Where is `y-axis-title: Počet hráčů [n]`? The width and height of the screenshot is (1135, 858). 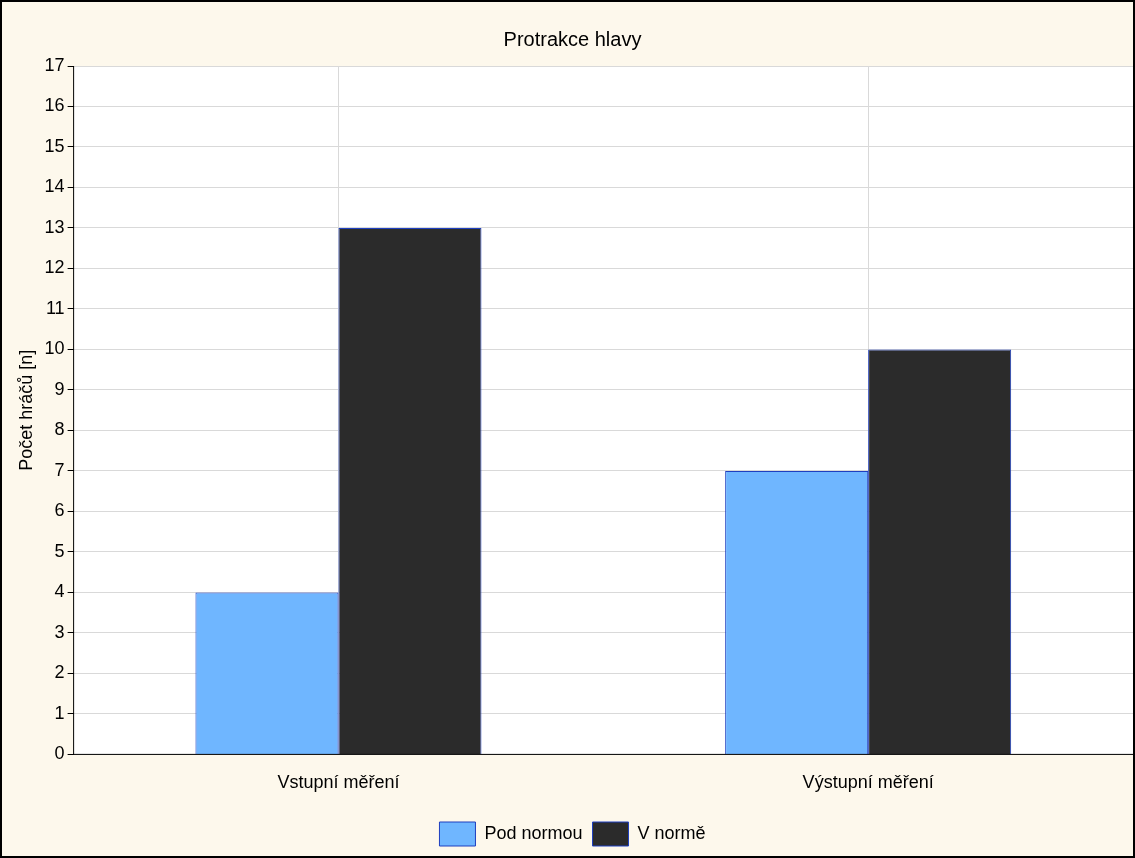 y-axis-title: Počet hráčů [n] is located at coordinates (25, 410).